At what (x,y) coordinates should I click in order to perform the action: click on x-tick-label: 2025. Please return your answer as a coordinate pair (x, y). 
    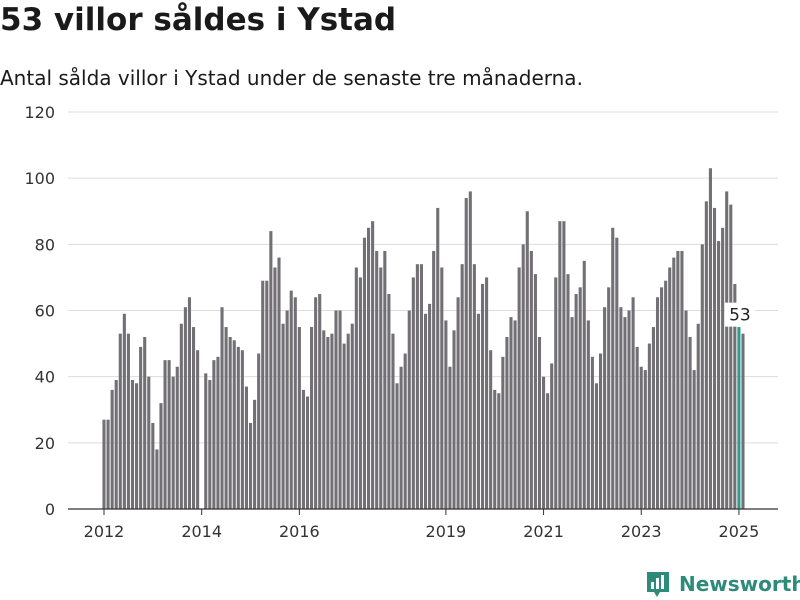
    Looking at the image, I should click on (739, 531).